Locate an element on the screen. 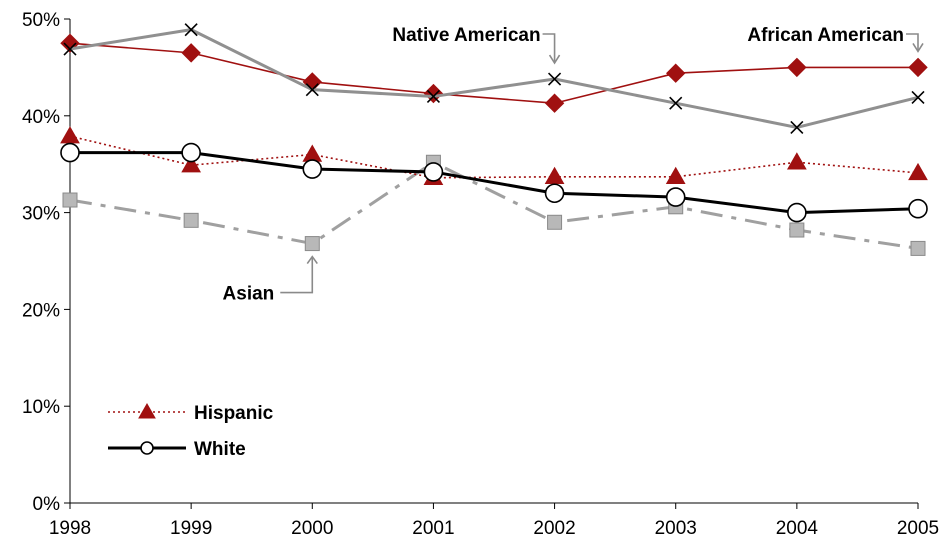  annotation-african-american: African American is located at coordinates (835, 39).